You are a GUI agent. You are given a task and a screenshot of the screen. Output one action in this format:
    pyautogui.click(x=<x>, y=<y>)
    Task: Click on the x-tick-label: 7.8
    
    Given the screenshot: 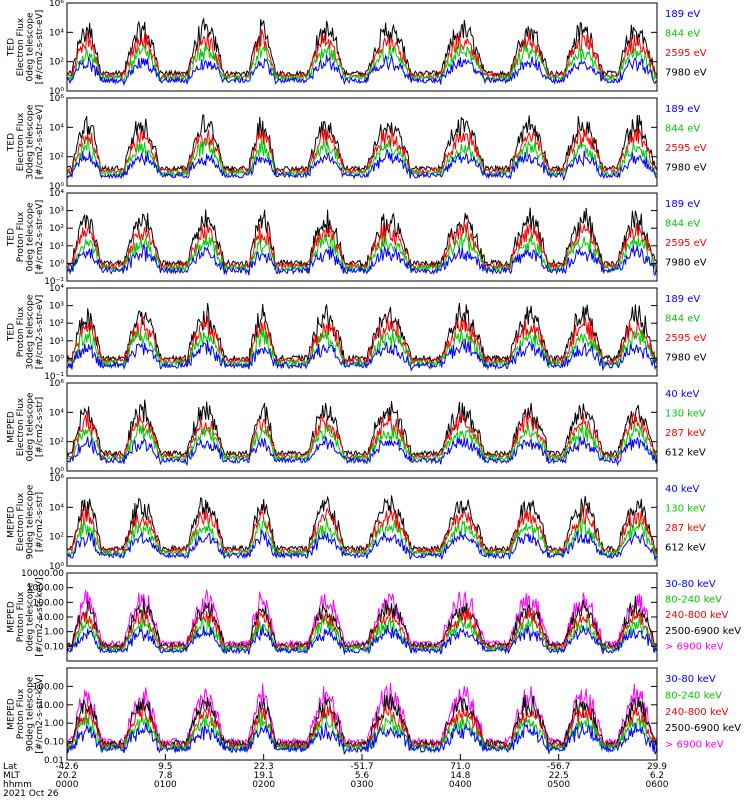 What is the action you would take?
    pyautogui.click(x=165, y=776)
    